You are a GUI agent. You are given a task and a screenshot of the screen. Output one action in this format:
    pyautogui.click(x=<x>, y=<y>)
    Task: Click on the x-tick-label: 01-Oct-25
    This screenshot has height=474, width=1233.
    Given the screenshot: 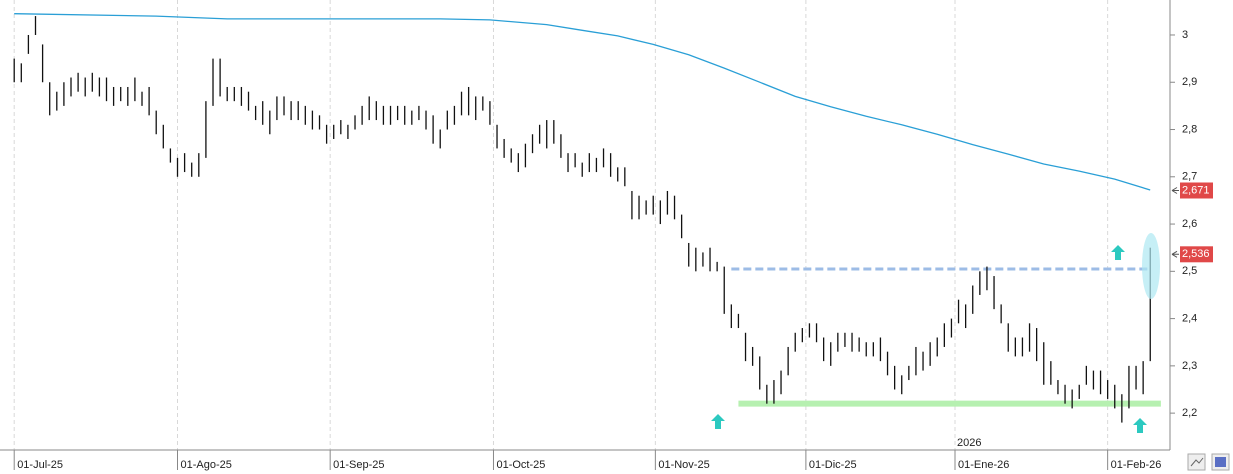 What is the action you would take?
    pyautogui.click(x=520, y=465)
    